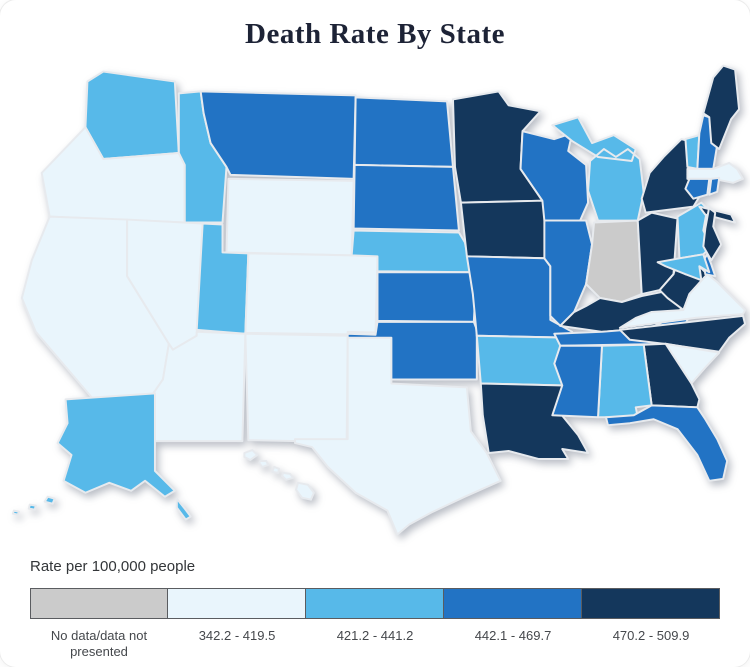  Describe the element at coordinates (290, 217) in the screenshot. I see `state-wy` at that location.